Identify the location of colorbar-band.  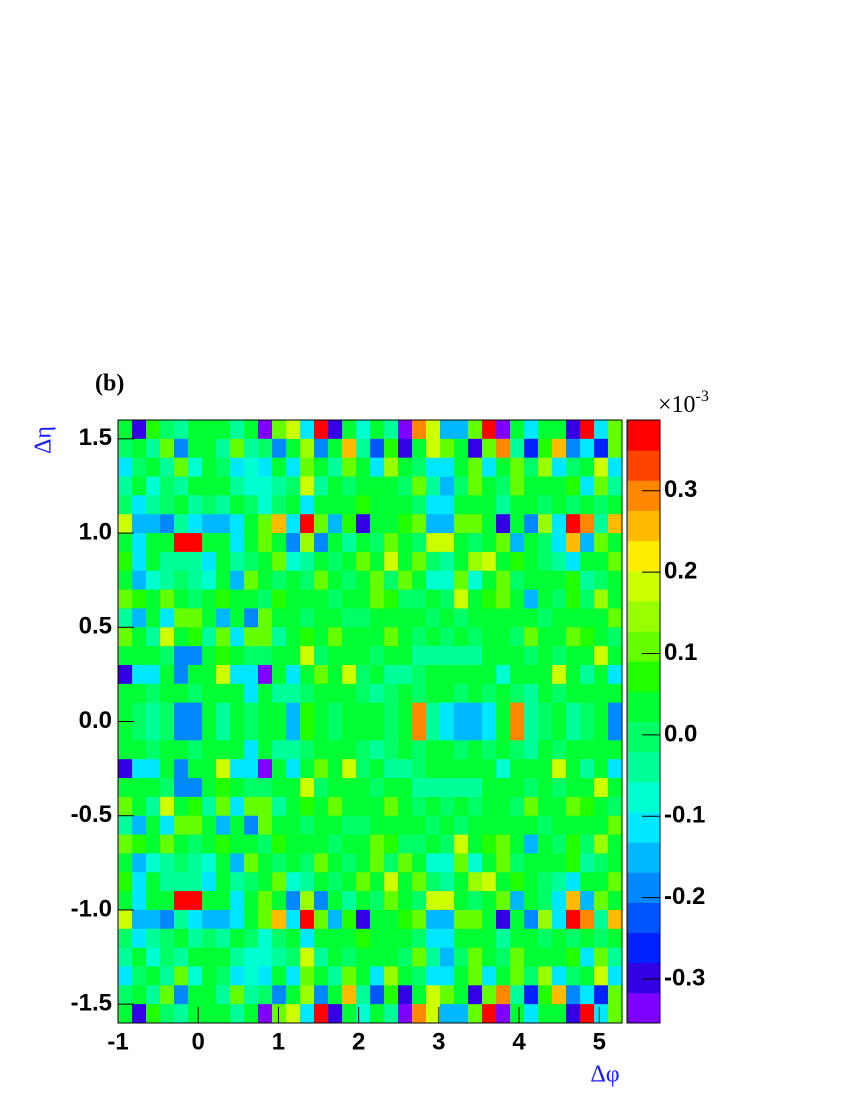
(643, 495).